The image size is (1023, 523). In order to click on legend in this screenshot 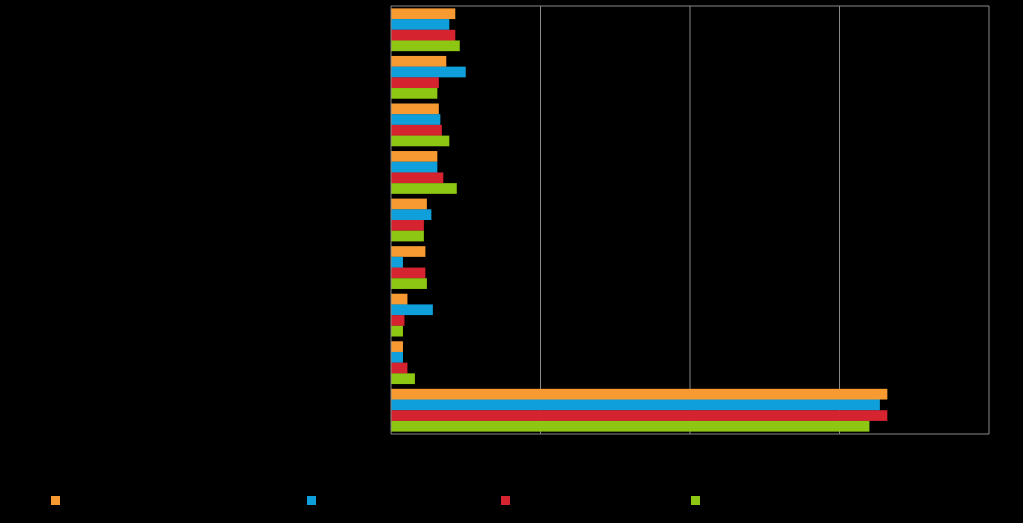, I will do `click(375, 500)`.